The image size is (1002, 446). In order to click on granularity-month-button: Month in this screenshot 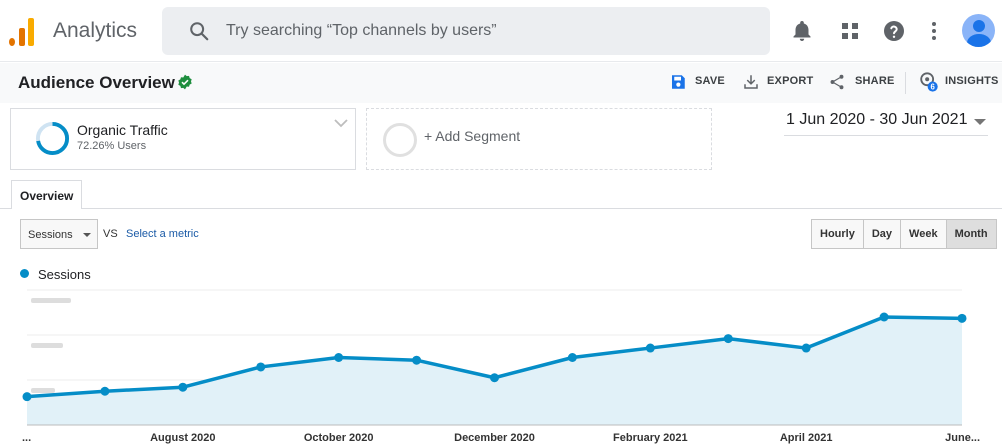, I will do `click(971, 234)`.